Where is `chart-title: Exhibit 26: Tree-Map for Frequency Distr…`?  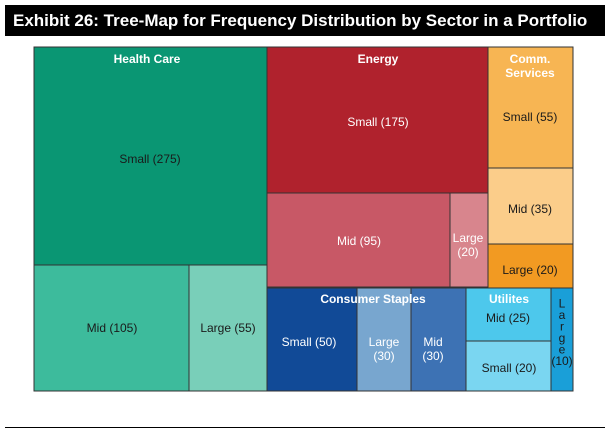
chart-title: Exhibit 26: Tree-Map for Frequency Distr… is located at coordinates (300, 20).